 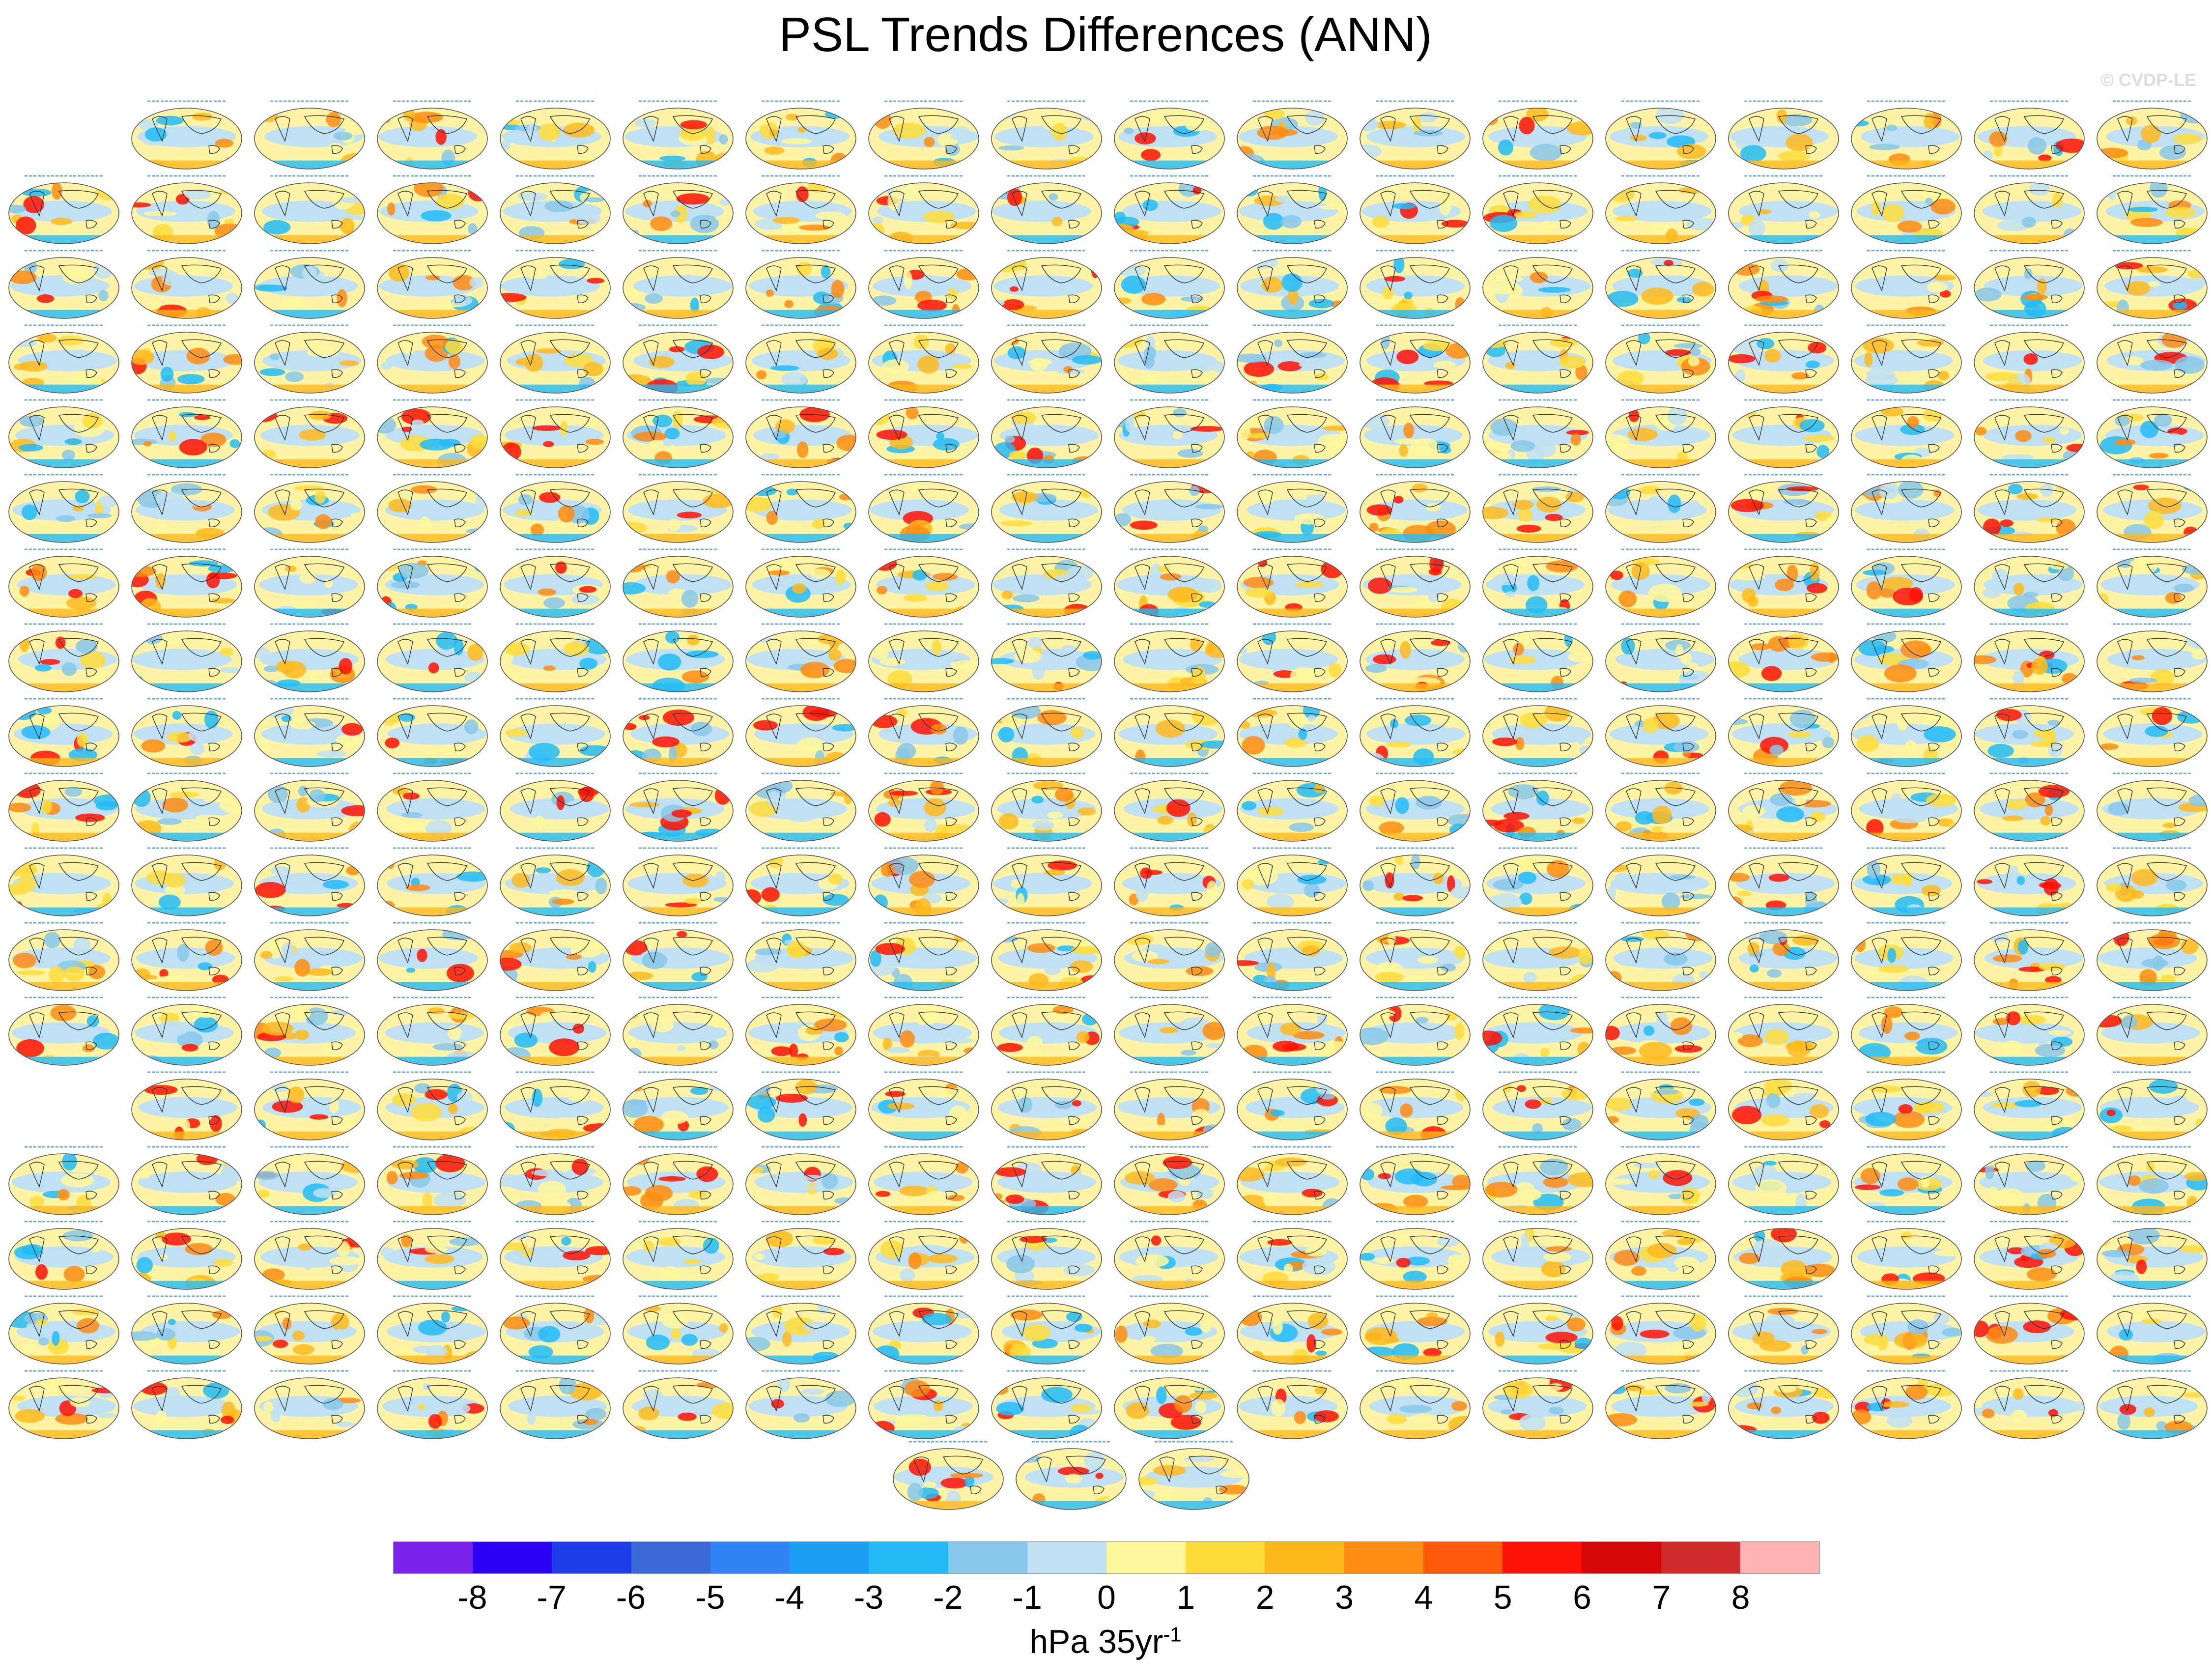 I want to click on colorbar-tick-label: 0, so click(x=1106, y=1598).